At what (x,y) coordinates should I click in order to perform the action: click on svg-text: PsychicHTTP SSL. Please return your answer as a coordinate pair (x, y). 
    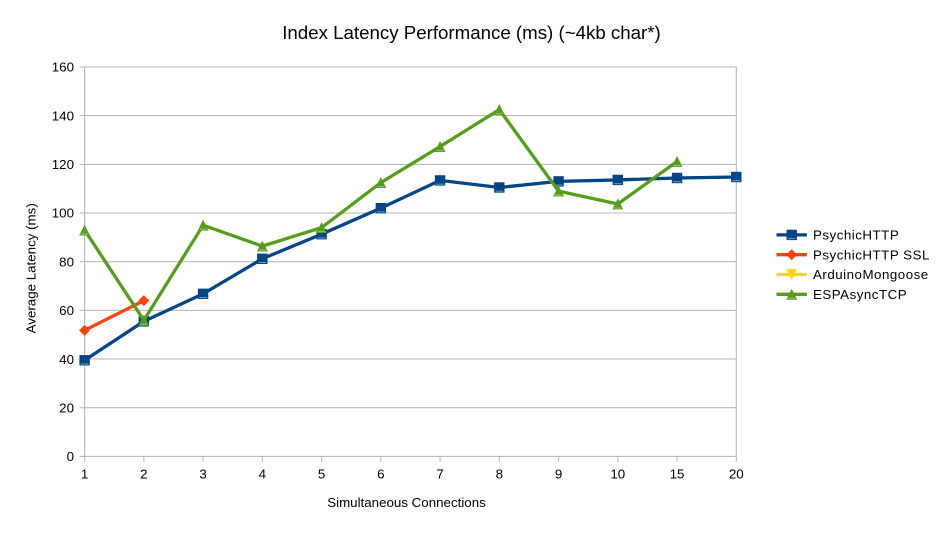
    Looking at the image, I should click on (871, 254).